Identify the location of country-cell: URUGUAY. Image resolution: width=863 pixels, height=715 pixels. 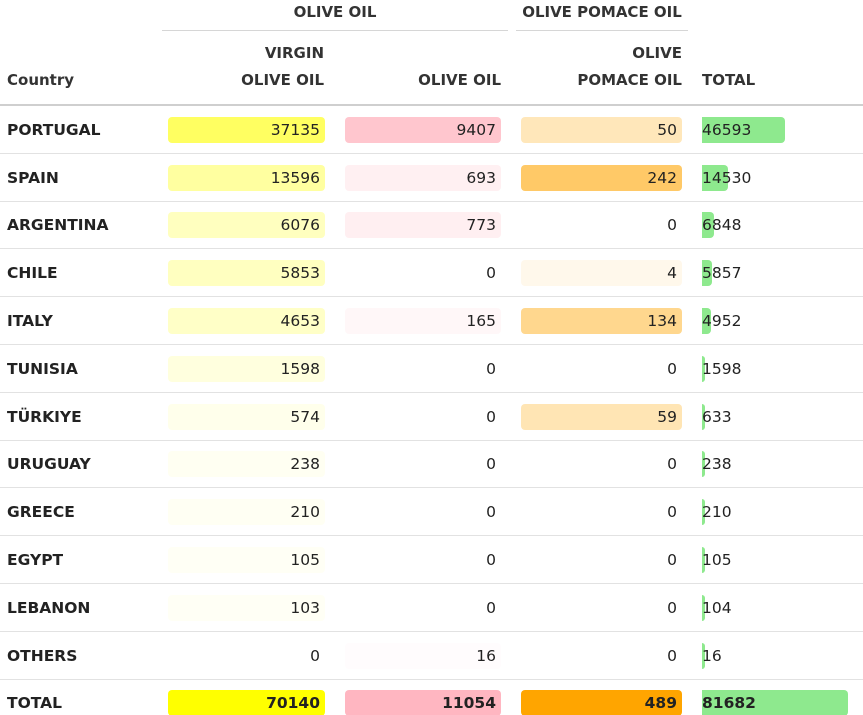
(49, 464).